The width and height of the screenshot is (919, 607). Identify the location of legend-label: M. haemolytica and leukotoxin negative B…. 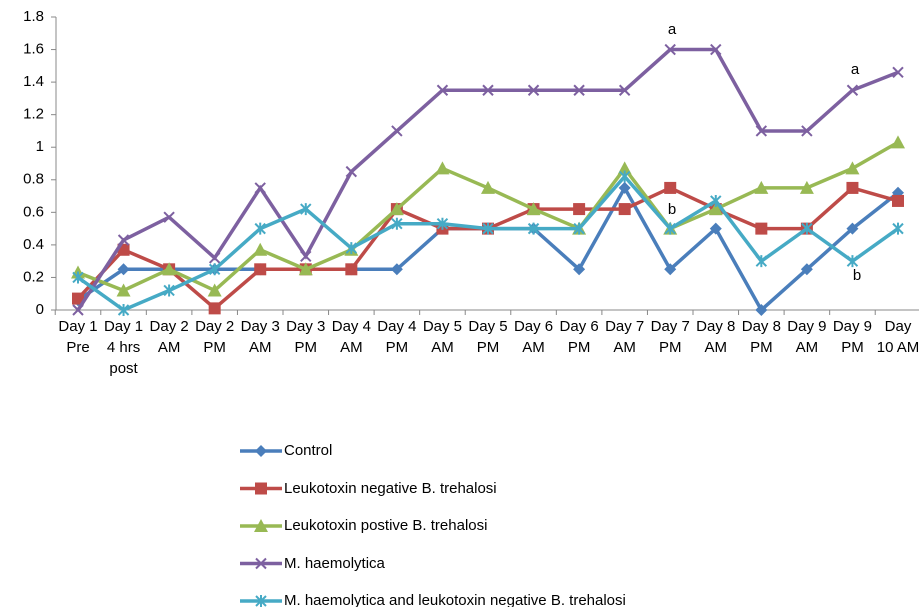
(455, 599).